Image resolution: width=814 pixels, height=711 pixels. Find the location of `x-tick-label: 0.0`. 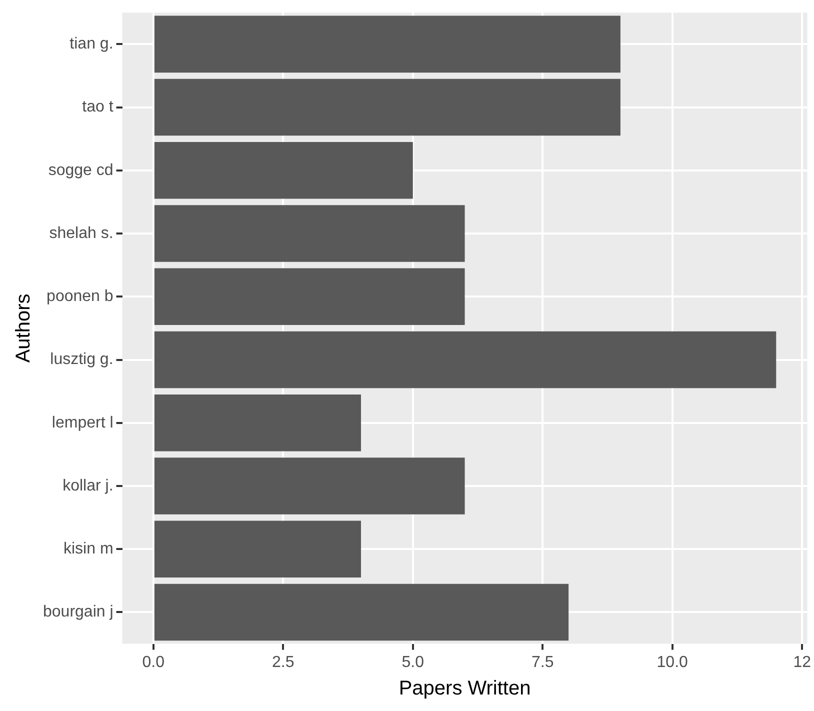

x-tick-label: 0.0 is located at coordinates (153, 662).